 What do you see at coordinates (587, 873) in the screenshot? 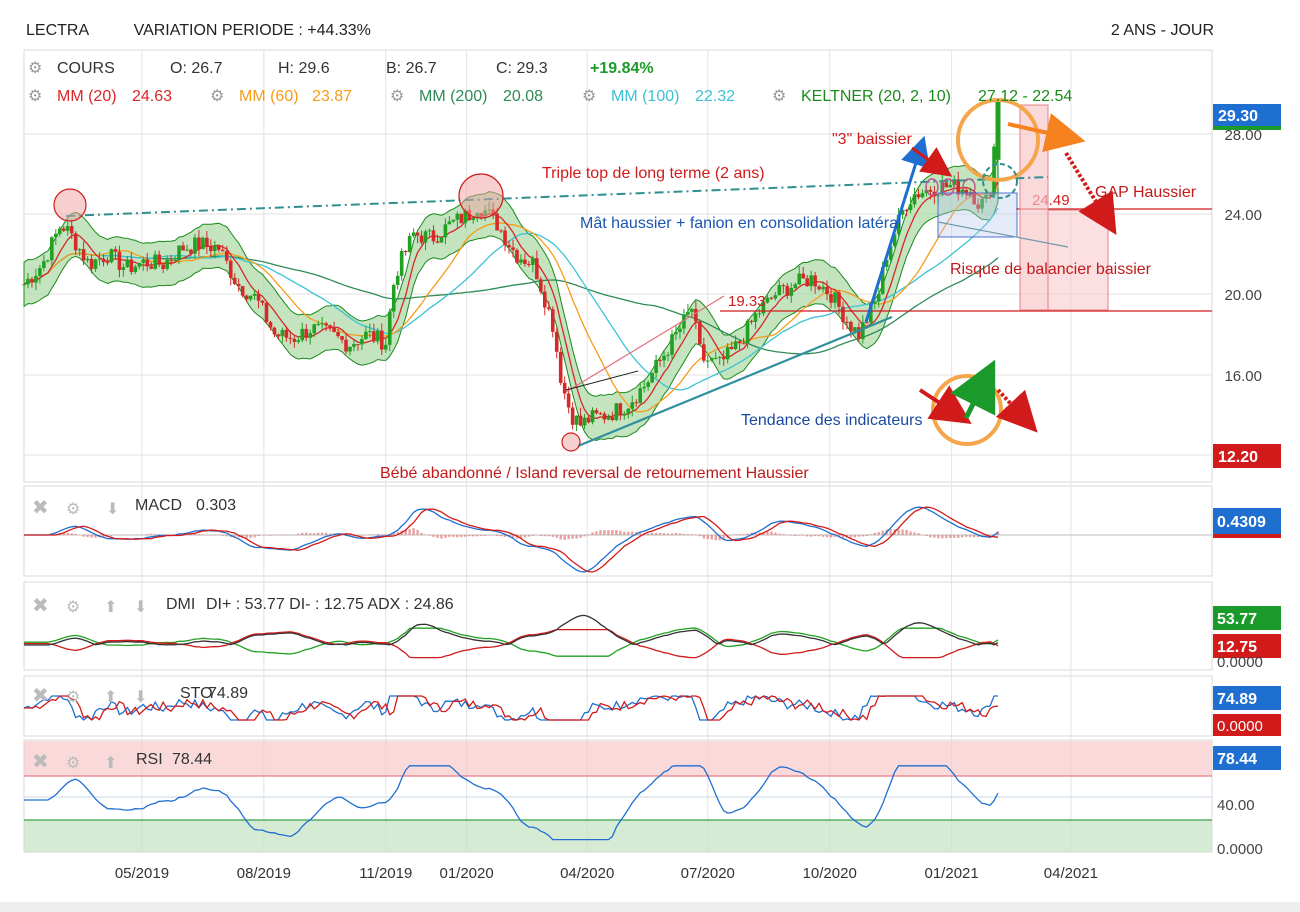
I see `x-tick-label: 04/2020` at bounding box center [587, 873].